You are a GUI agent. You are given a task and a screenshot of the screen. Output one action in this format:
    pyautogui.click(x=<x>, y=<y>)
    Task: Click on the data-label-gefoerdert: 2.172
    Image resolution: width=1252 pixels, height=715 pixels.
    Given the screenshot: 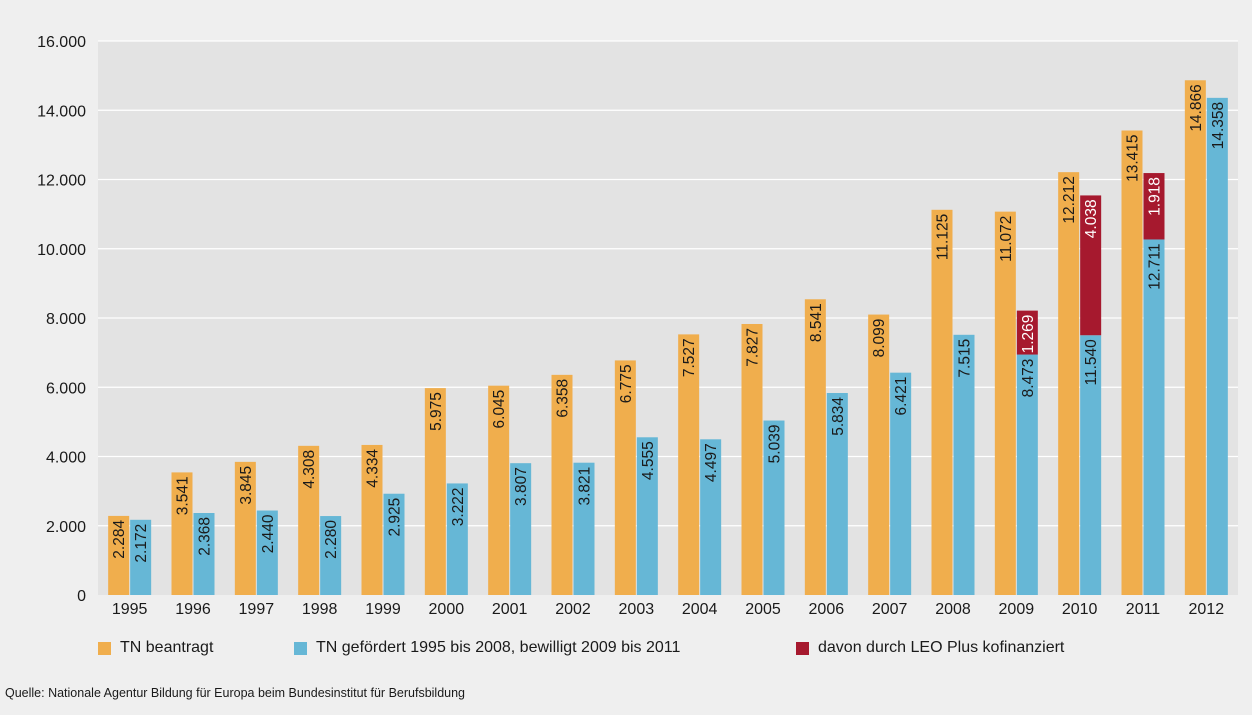 What is the action you would take?
    pyautogui.click(x=141, y=543)
    